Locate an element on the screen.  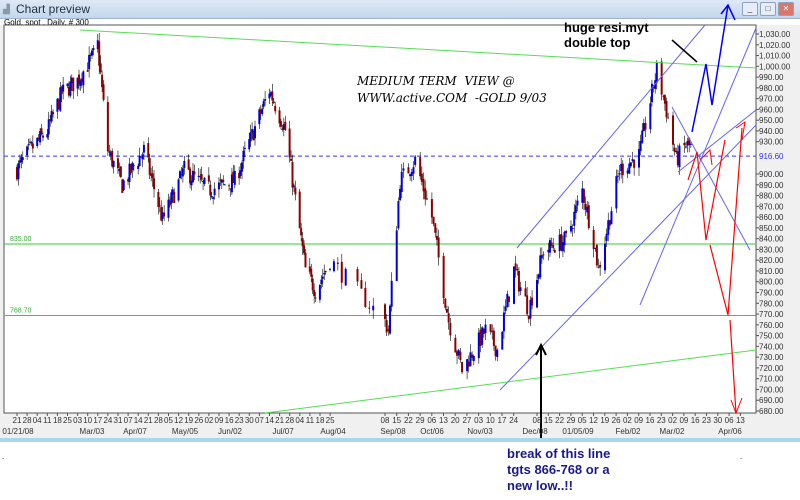
y-tick-label: 820.00 is located at coordinates (771, 260).